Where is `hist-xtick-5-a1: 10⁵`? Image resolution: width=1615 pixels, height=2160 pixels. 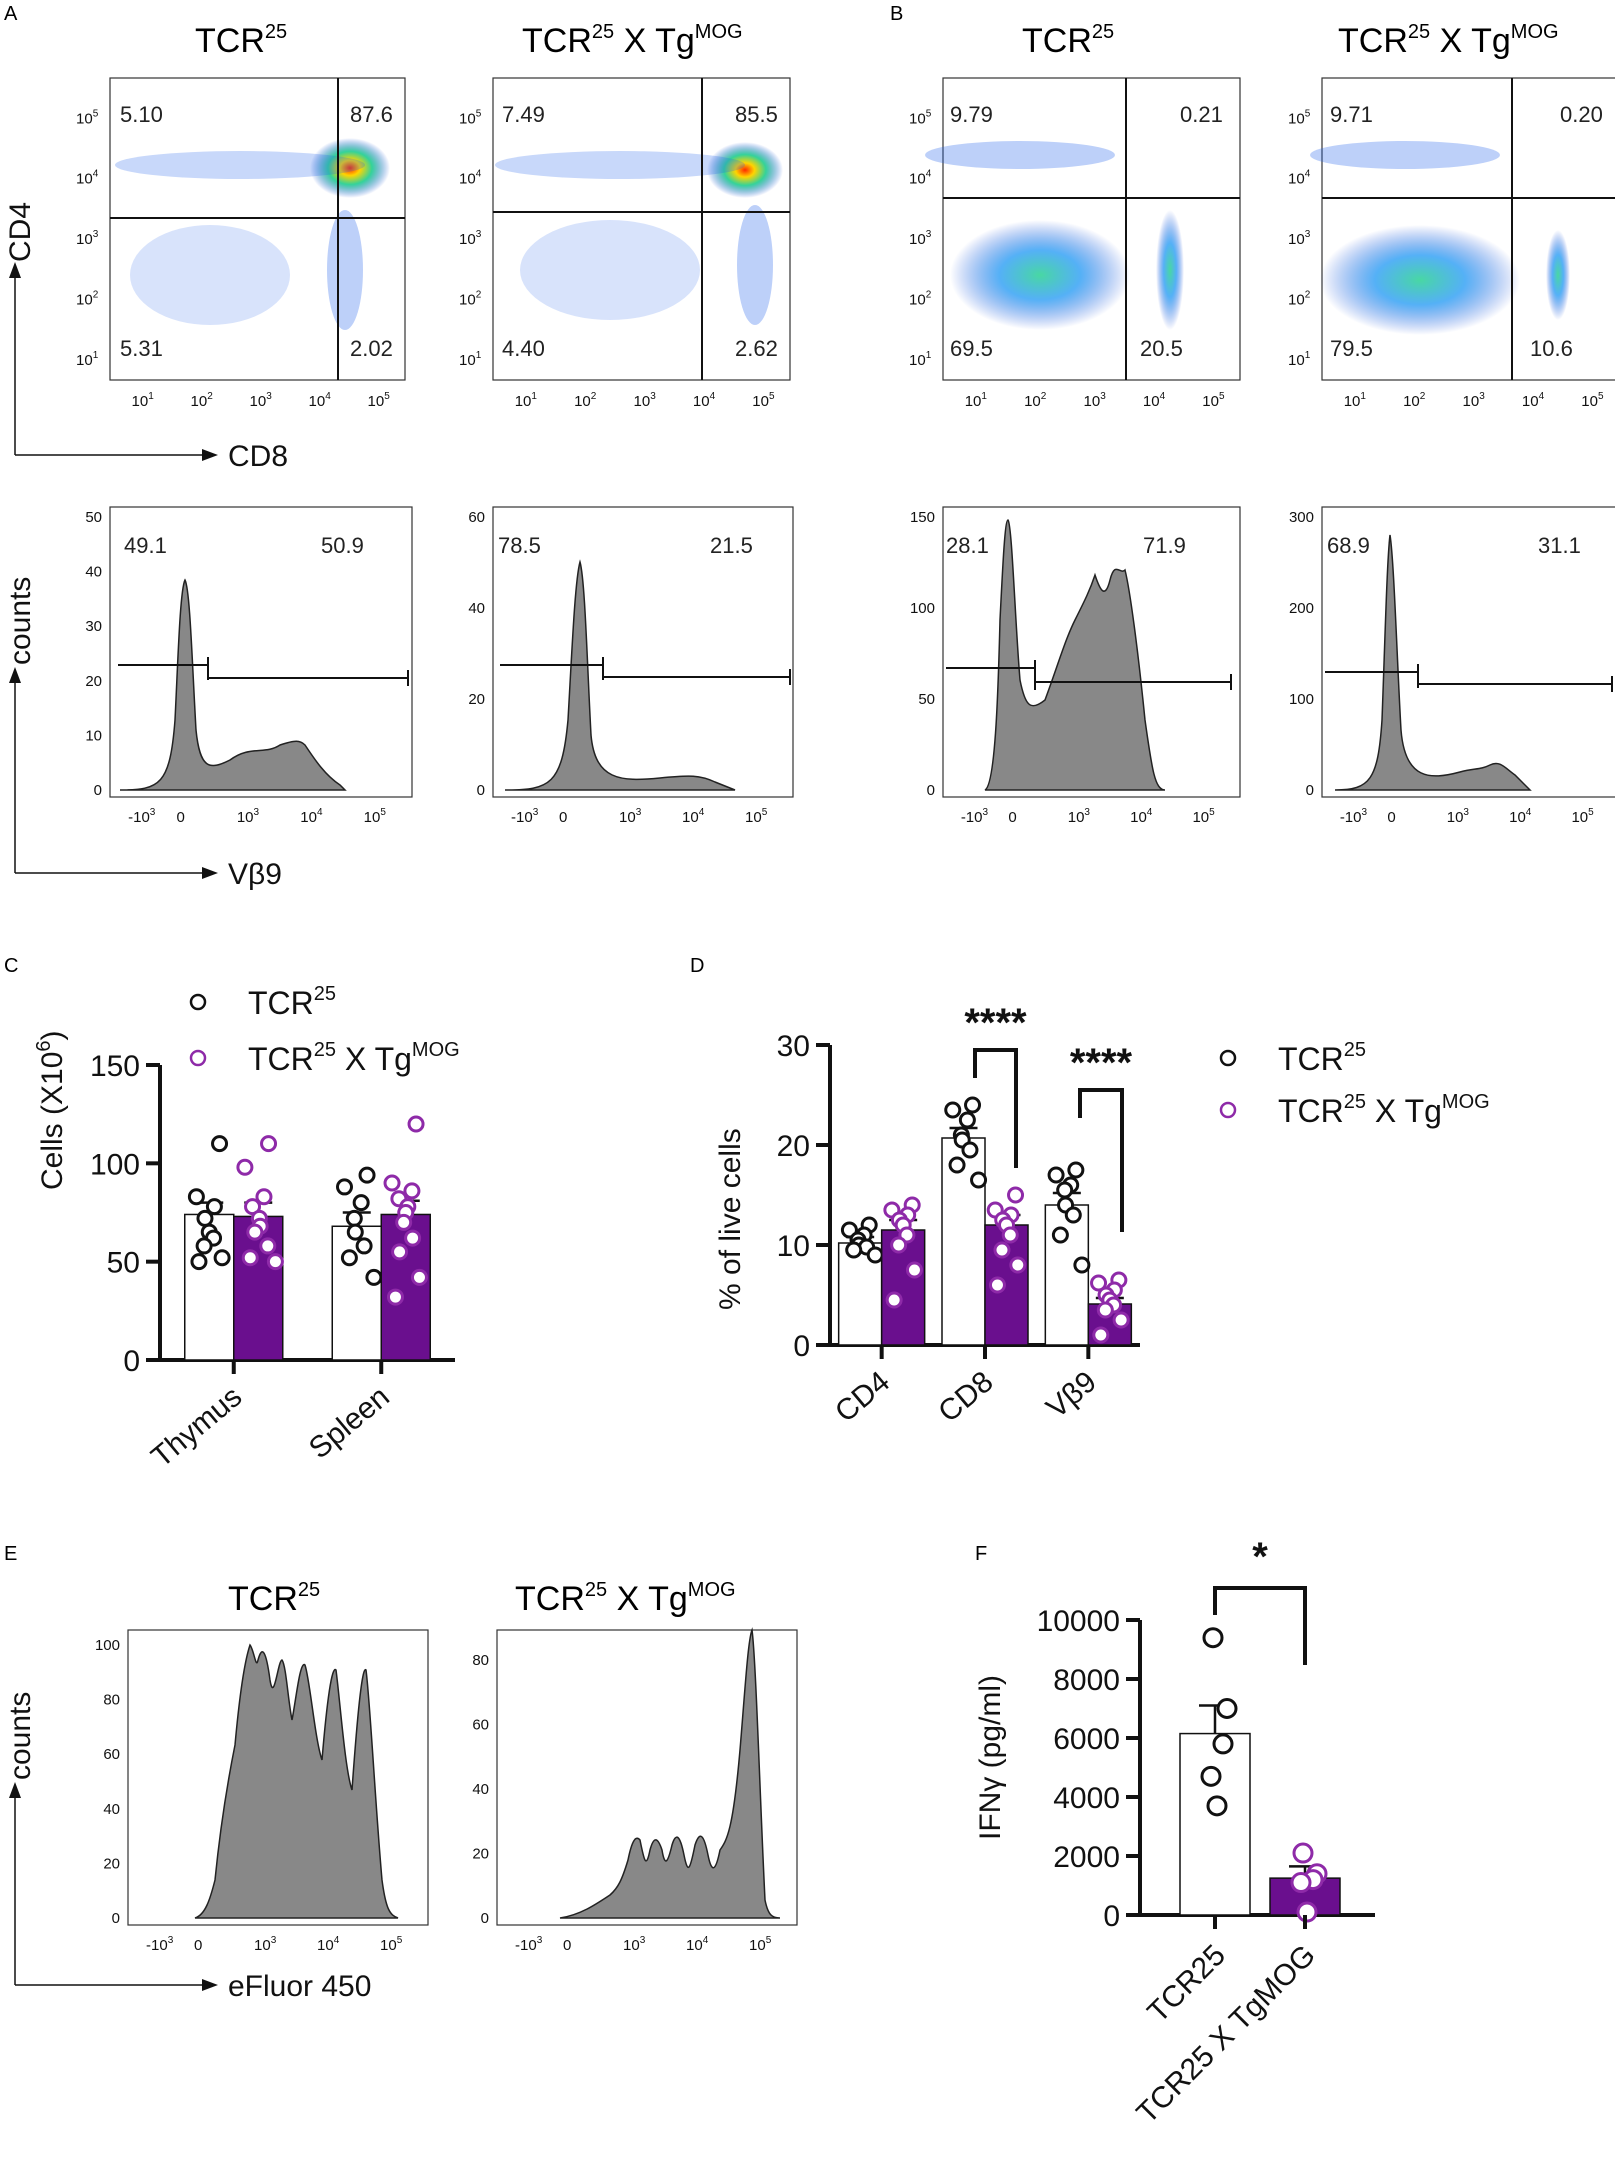 hist-xtick-5-a1: 10⁵ is located at coordinates (375, 816).